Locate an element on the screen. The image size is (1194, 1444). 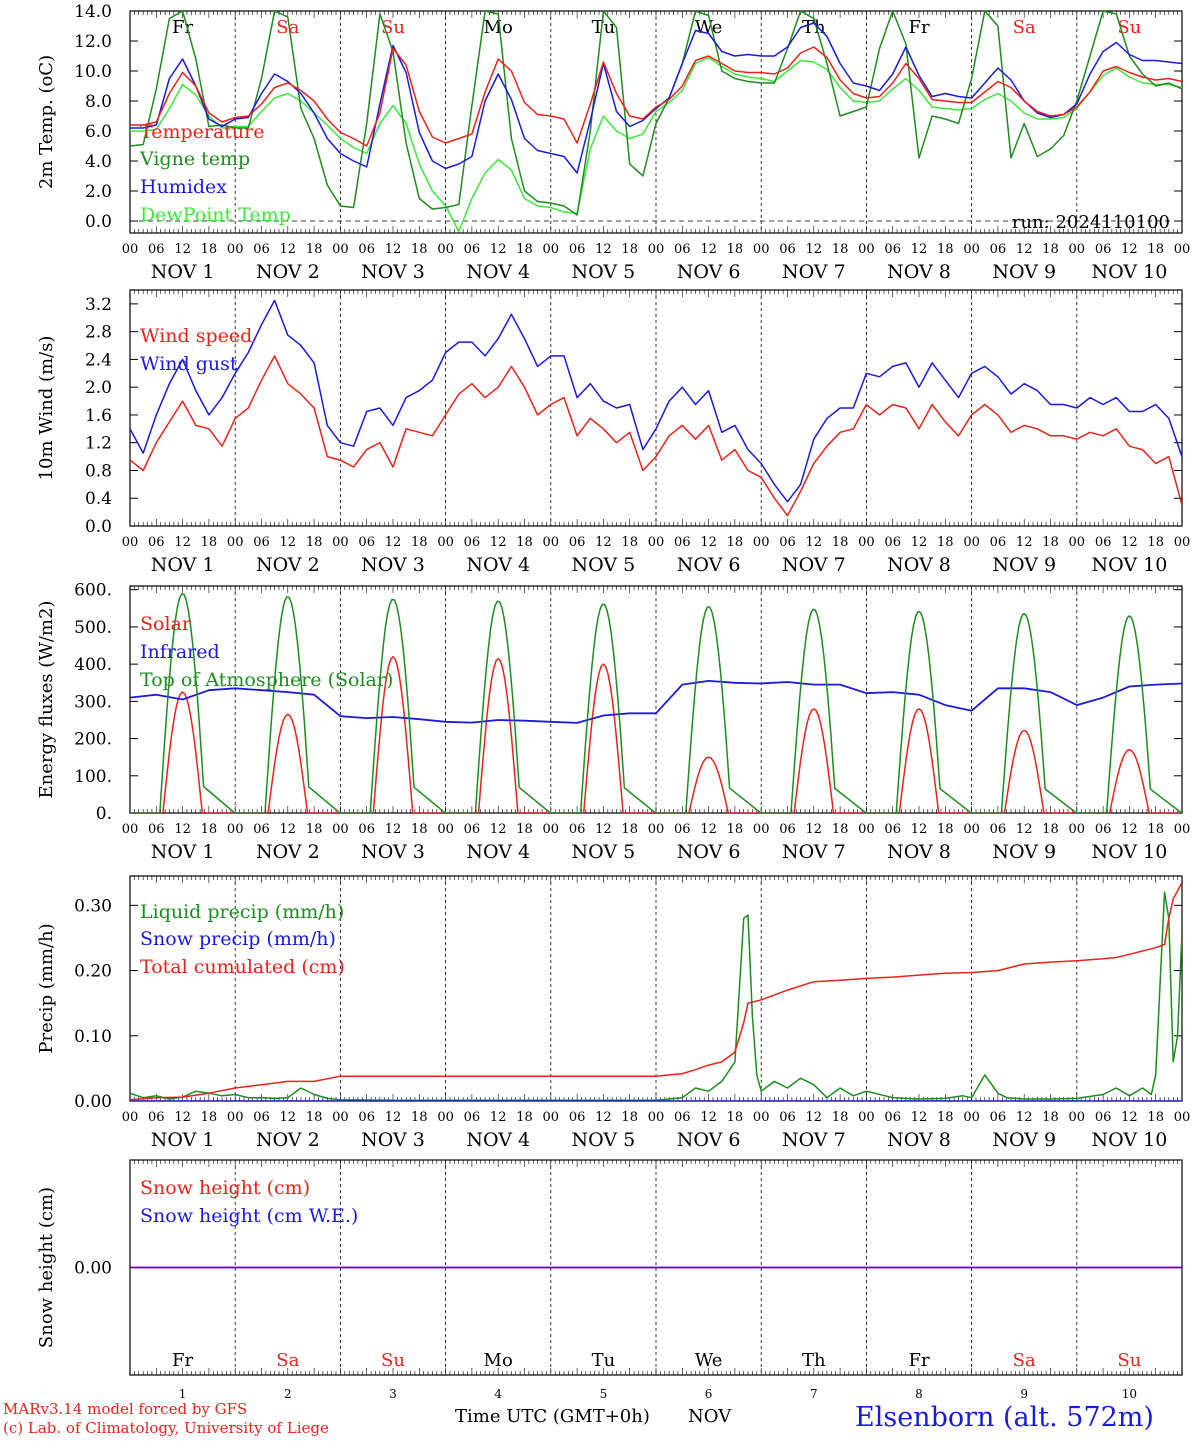
y-tick-label: 0.30 is located at coordinates (93, 906).